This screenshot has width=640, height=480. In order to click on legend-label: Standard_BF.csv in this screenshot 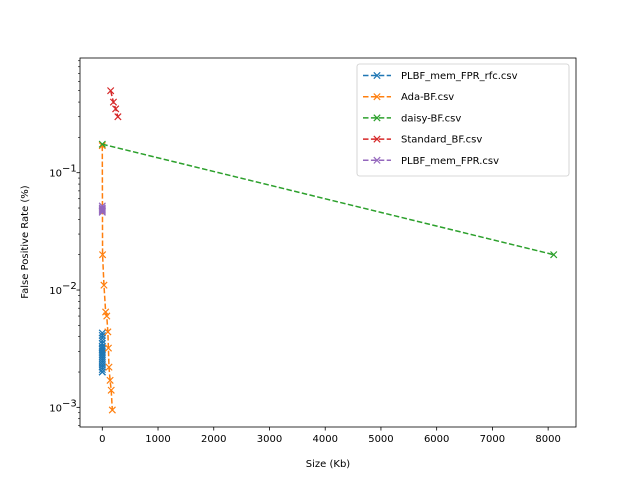, I will do `click(441, 140)`.